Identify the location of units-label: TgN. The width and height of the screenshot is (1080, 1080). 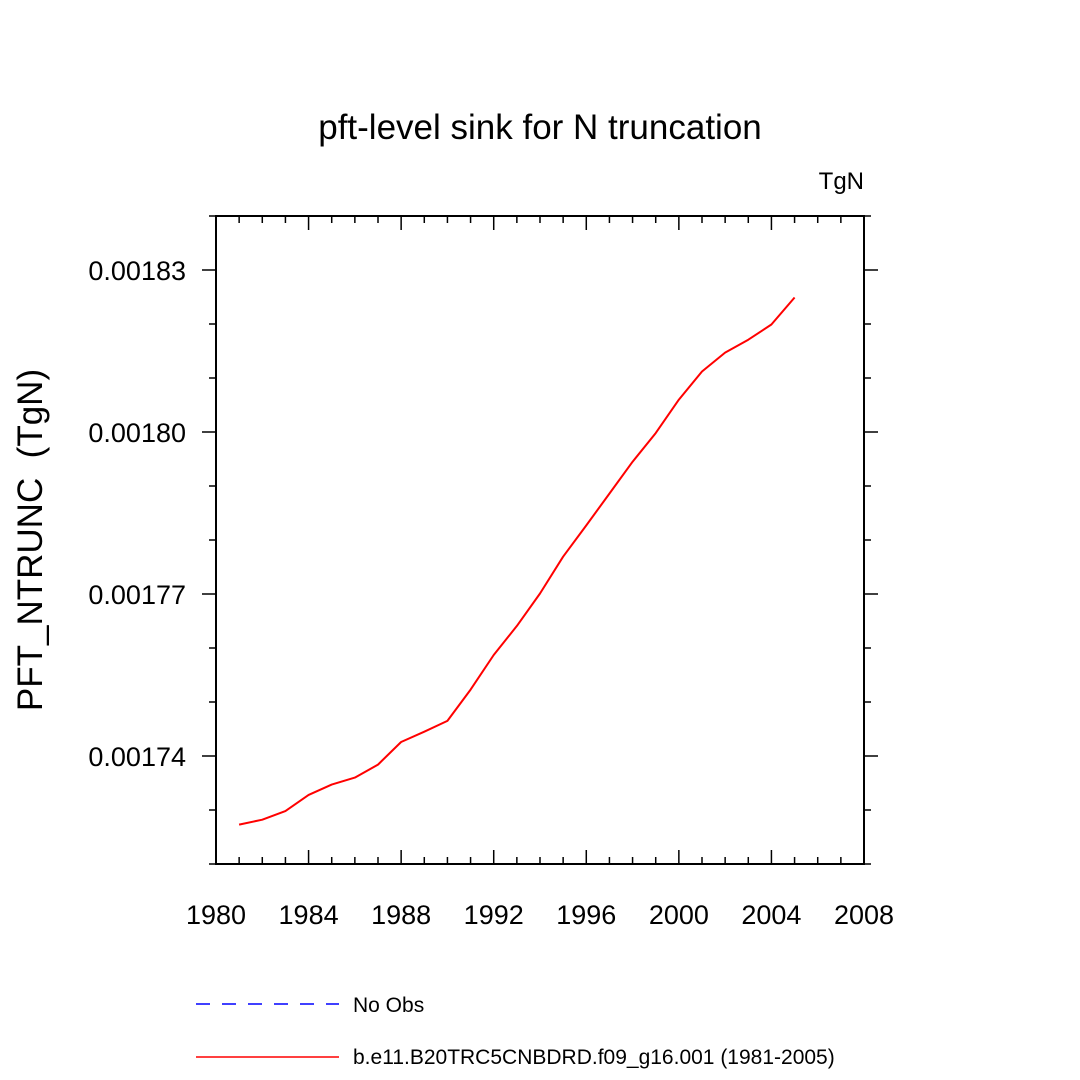
(841, 181).